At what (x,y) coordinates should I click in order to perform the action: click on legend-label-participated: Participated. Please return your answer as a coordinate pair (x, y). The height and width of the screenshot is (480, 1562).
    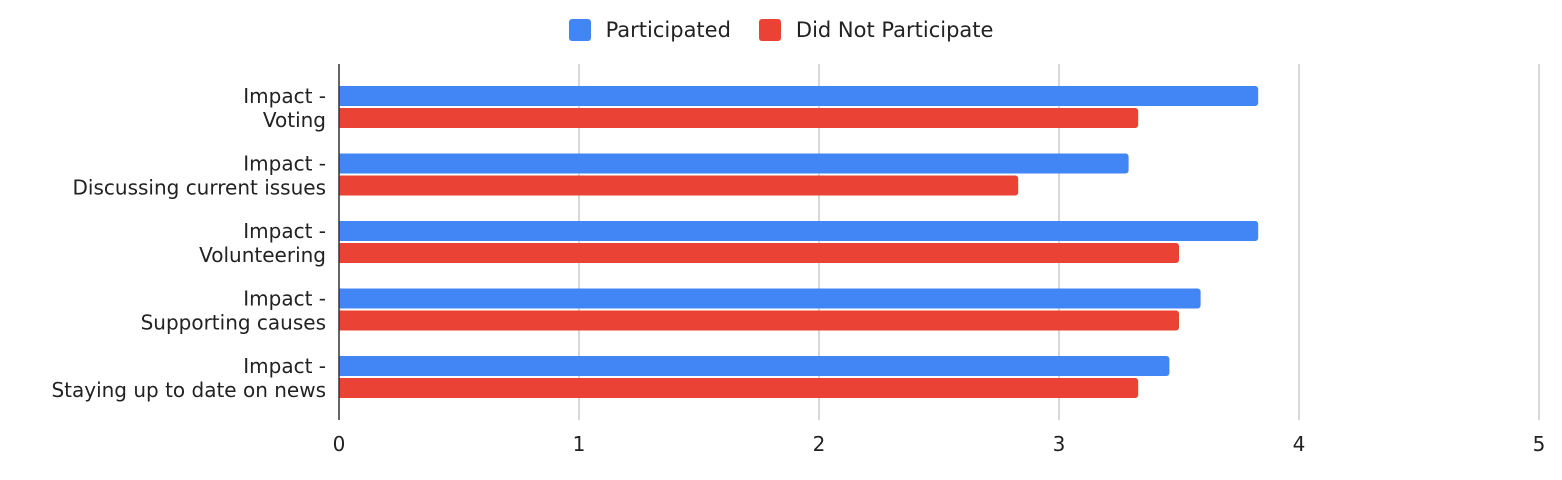
    Looking at the image, I should click on (668, 30).